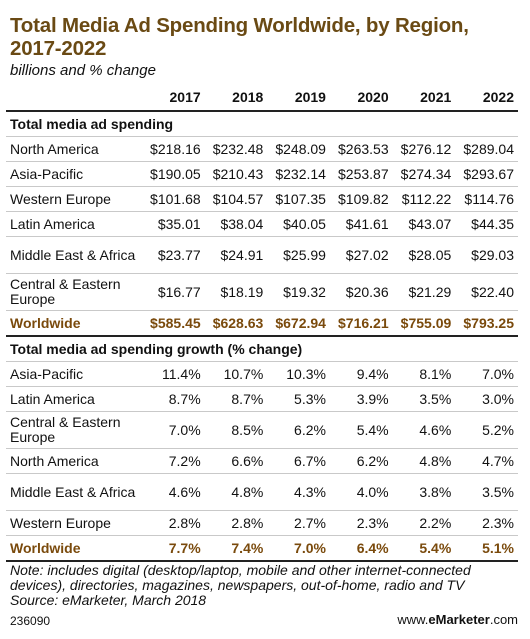 This screenshot has width=530, height=639. I want to click on table-row: Asia-Pacific 11.4% 10.7% 10.3% 9.4% 8.1% 7.0%, so click(262, 374).